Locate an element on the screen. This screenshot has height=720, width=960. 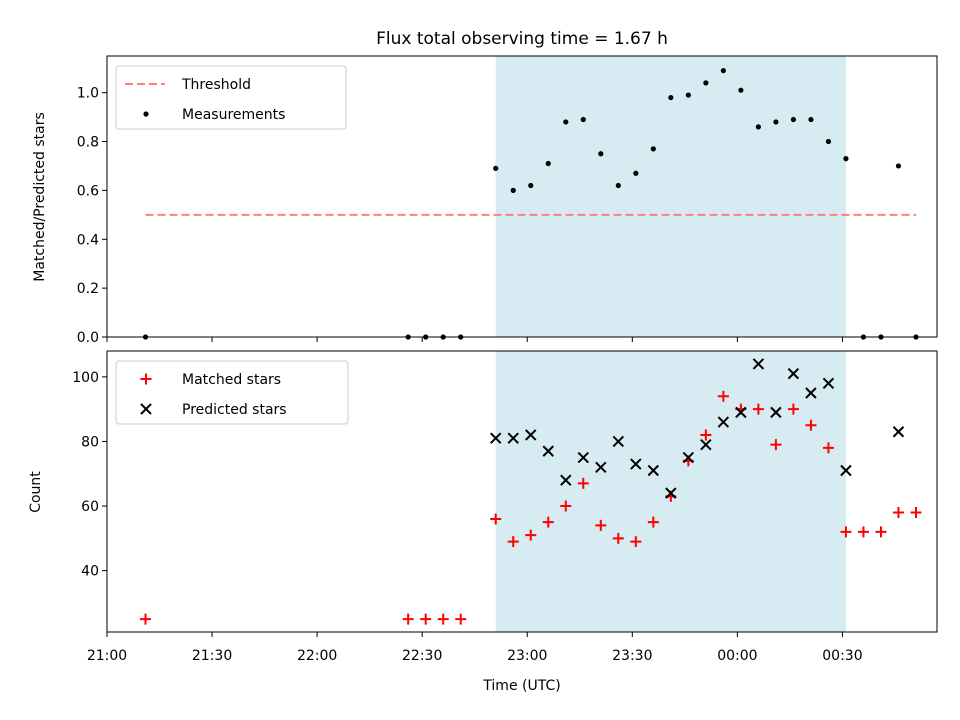
xtick-label: 23:30 is located at coordinates (632, 656).